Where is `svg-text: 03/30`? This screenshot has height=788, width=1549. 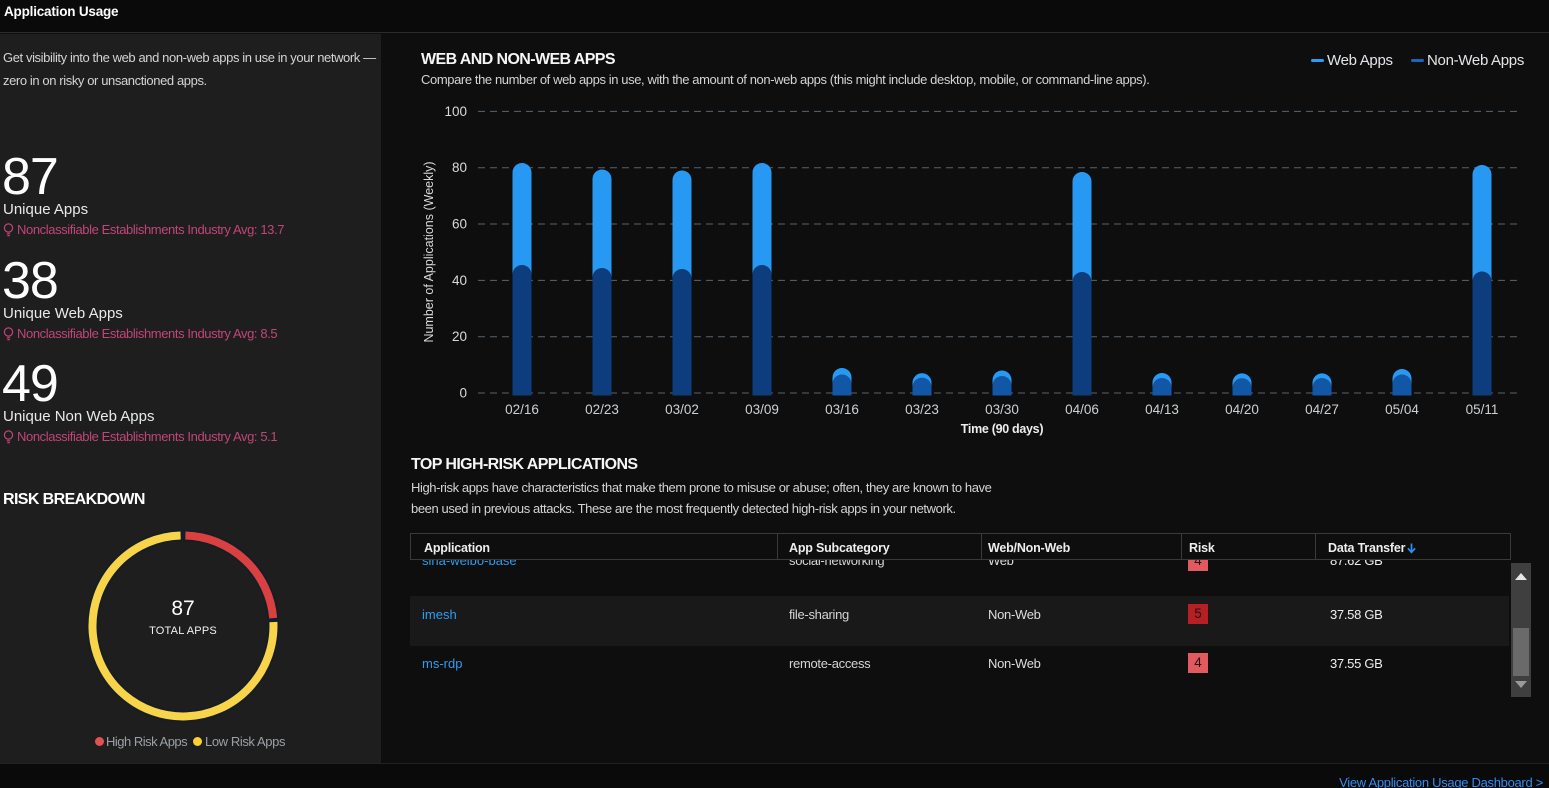
svg-text: 03/30 is located at coordinates (1002, 409).